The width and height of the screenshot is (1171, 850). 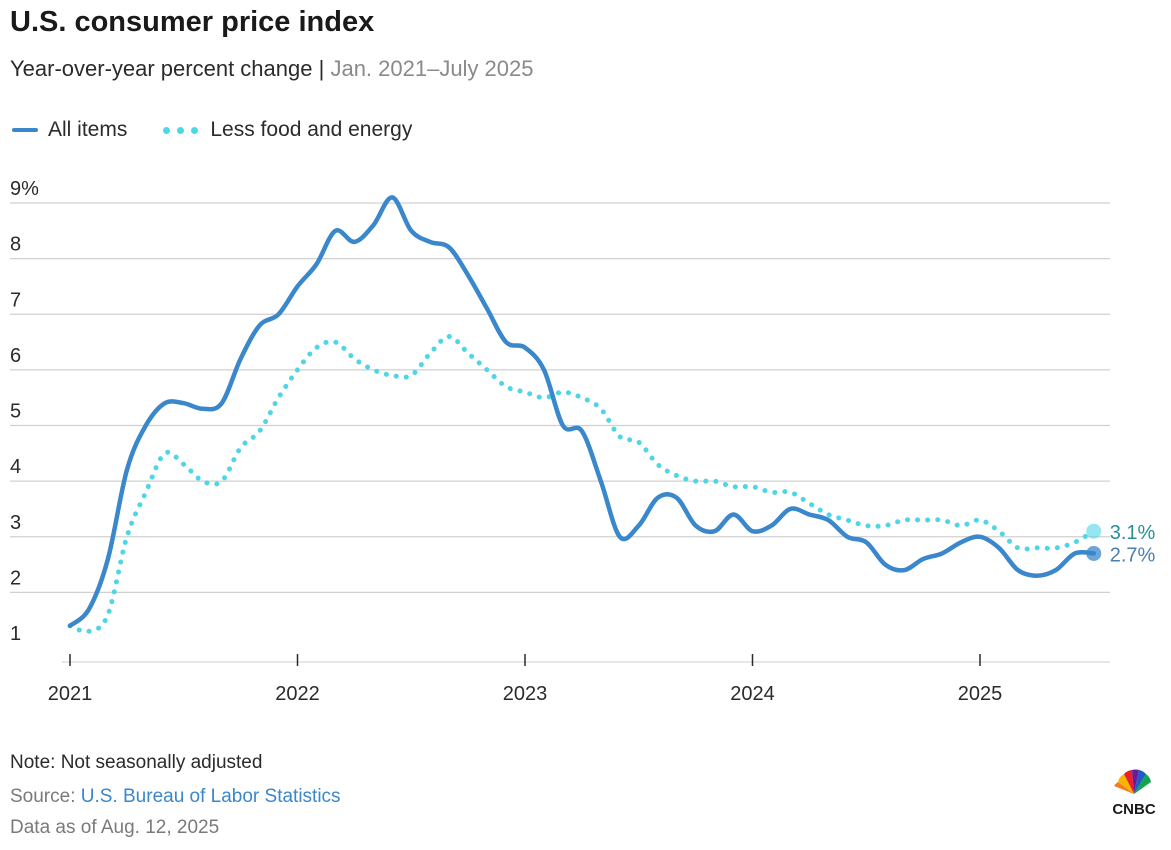 I want to click on x-tick-label: 2023, so click(x=525, y=694).